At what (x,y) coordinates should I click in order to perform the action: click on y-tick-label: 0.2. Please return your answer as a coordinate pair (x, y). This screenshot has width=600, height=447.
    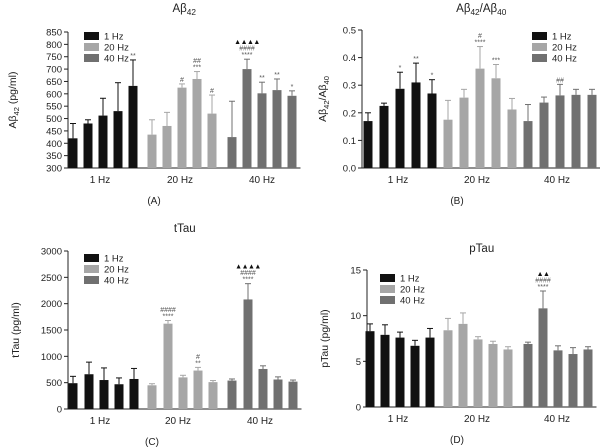
    Looking at the image, I should click on (349, 113).